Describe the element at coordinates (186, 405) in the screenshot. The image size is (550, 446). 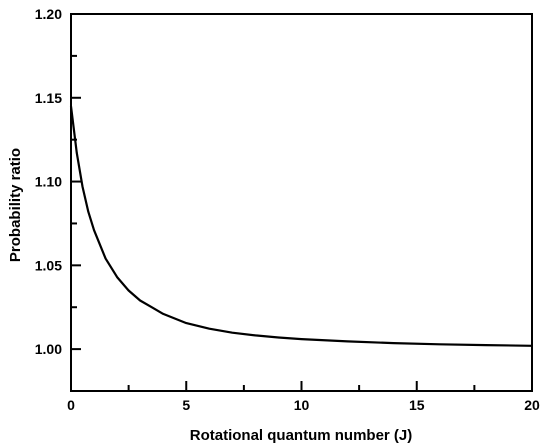
I see `x-tick-label: 5` at that location.